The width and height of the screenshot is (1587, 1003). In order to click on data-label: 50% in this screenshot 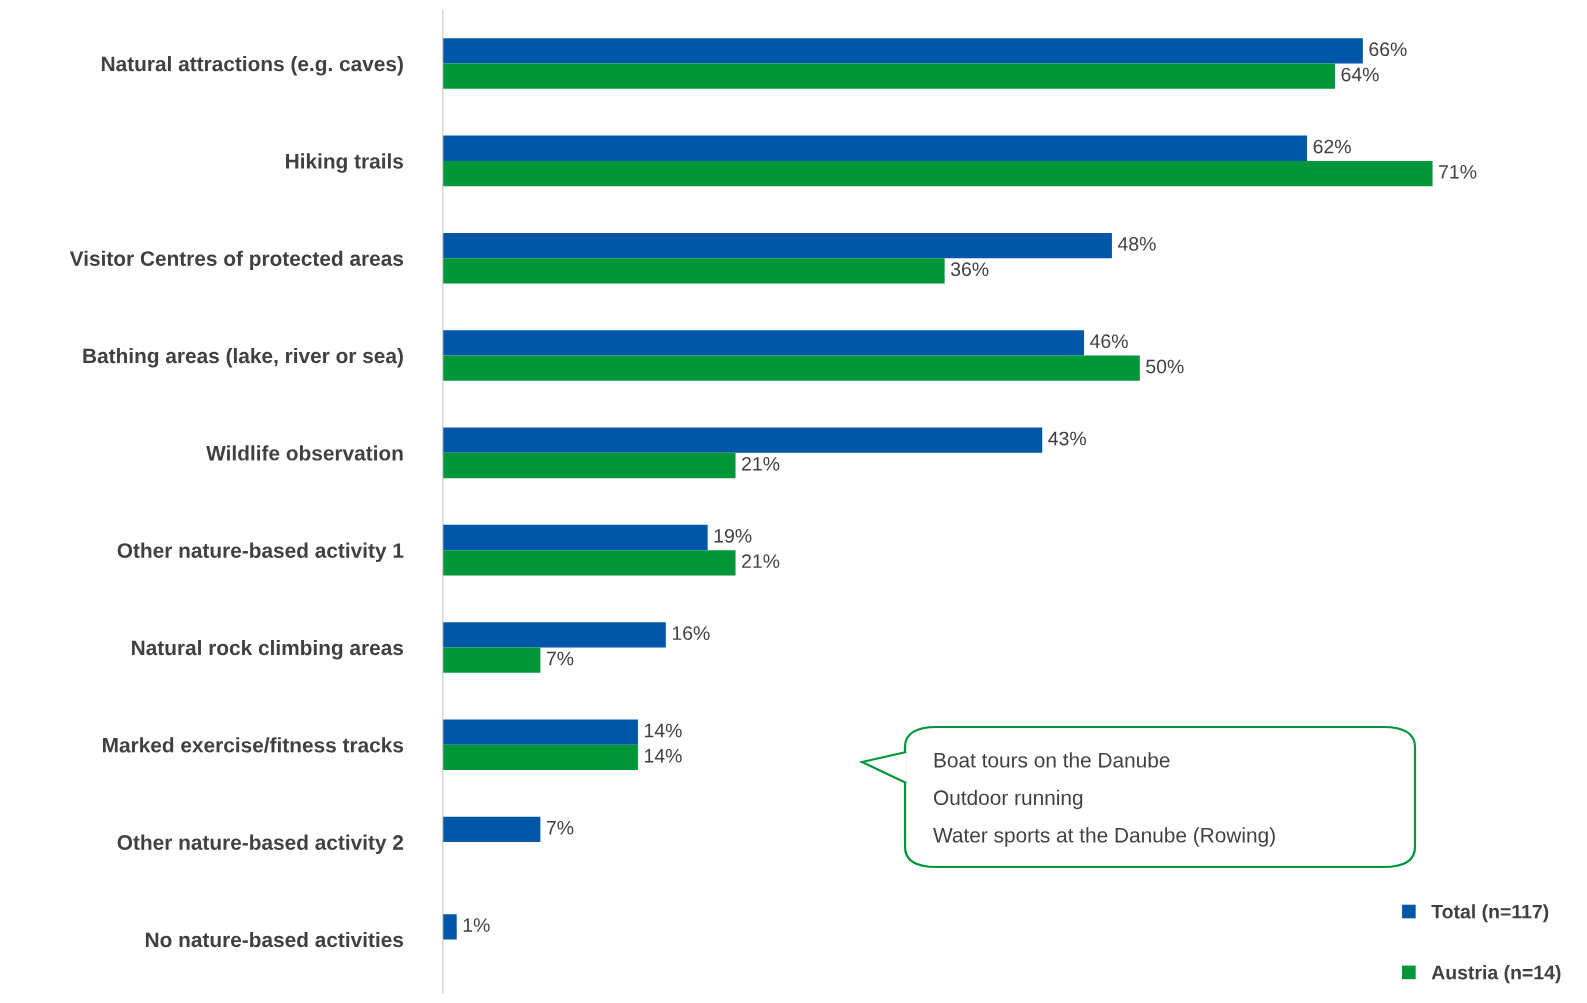, I will do `click(1165, 366)`.